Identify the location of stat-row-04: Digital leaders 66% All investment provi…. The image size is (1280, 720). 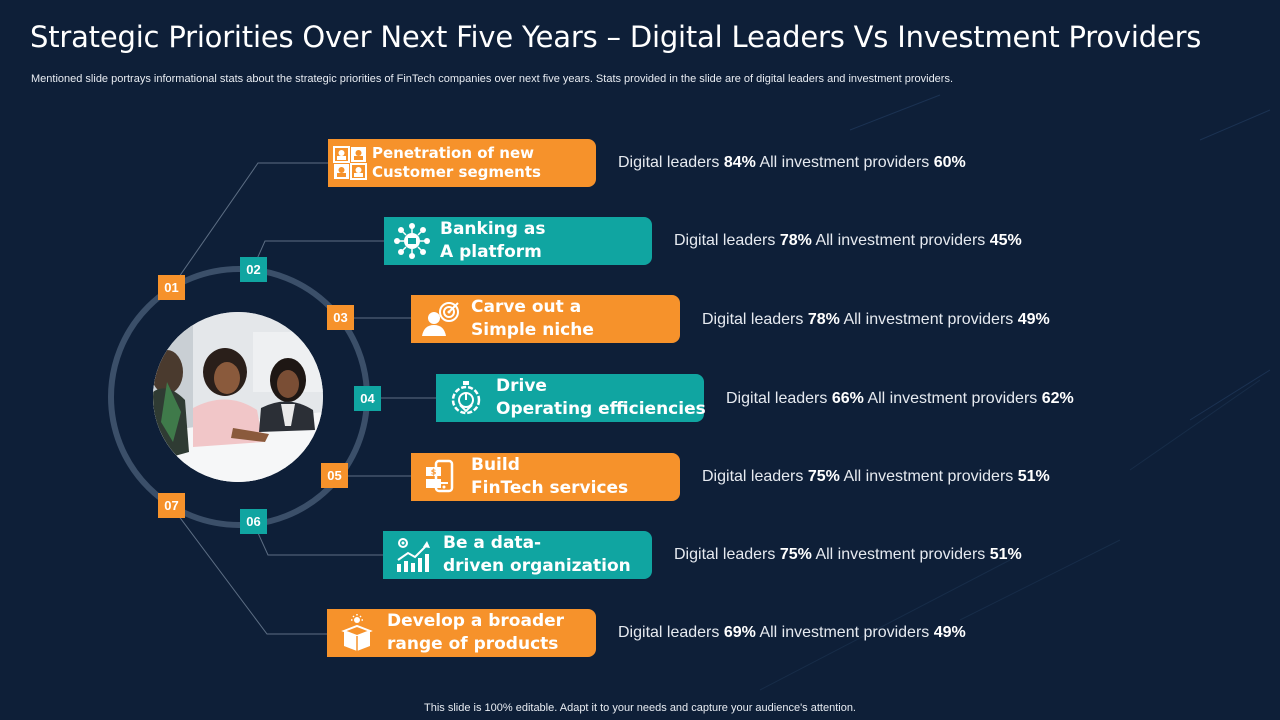
(900, 398).